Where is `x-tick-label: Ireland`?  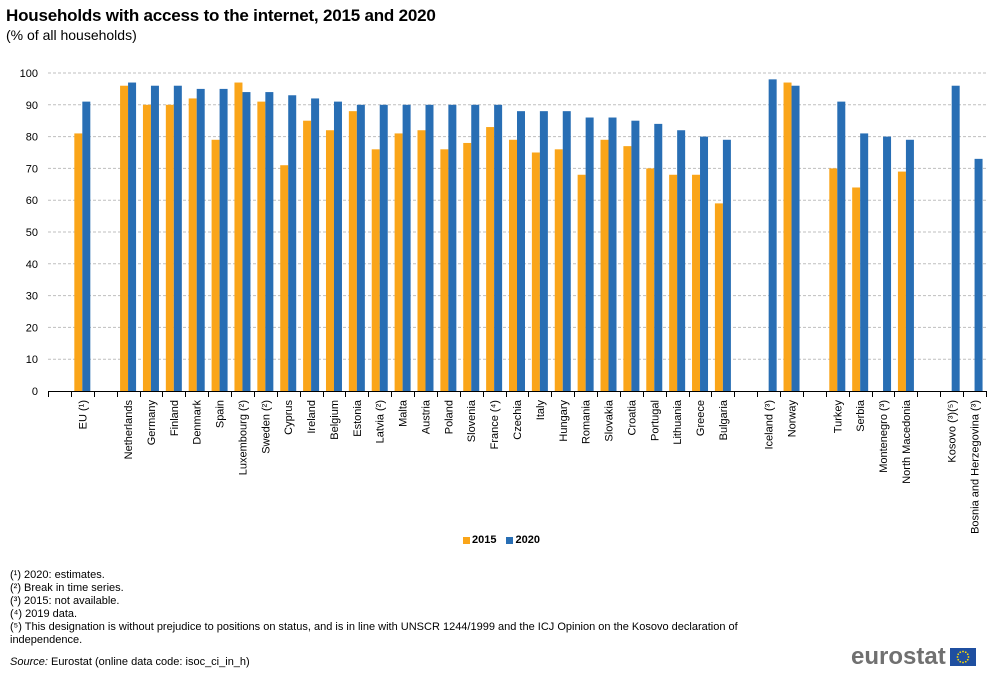 x-tick-label: Ireland is located at coordinates (312, 417).